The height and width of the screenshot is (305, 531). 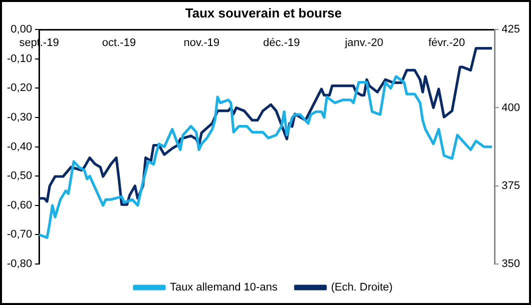 What do you see at coordinates (202, 43) in the screenshot?
I see `x-tick-label: nov.-19` at bounding box center [202, 43].